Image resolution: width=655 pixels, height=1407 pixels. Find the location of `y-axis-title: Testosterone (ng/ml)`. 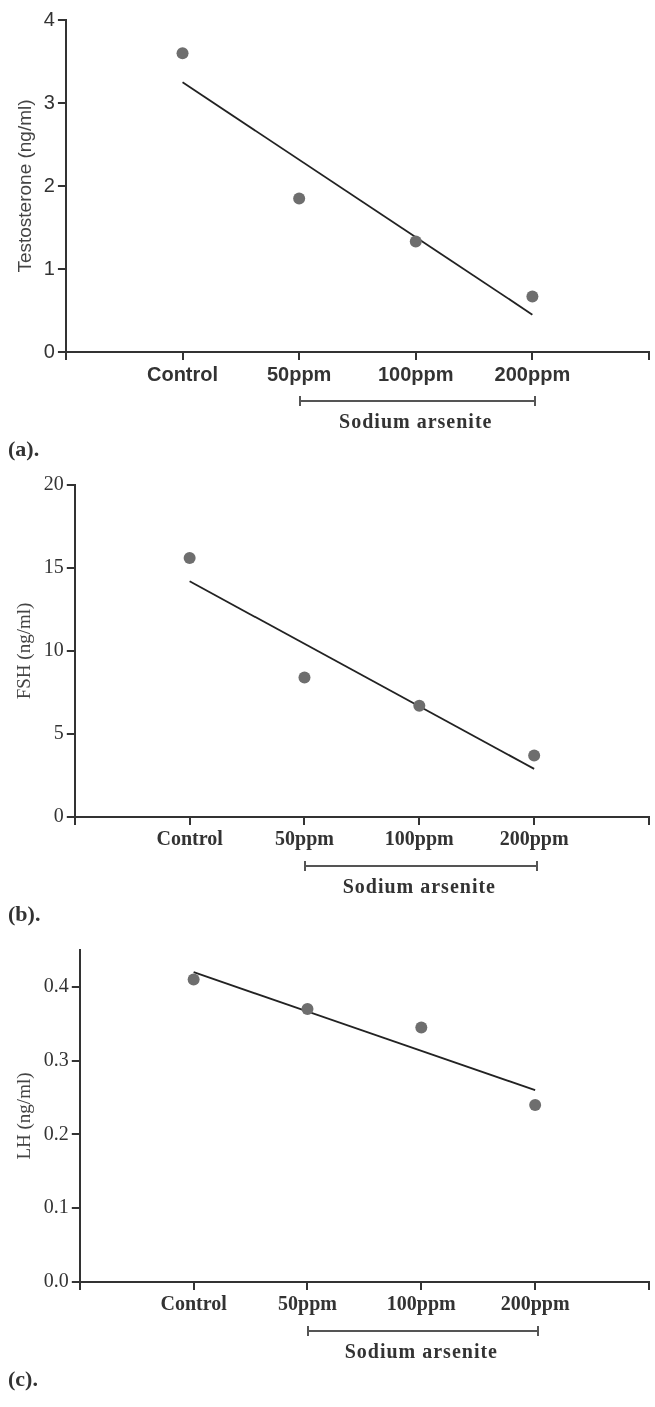

y-axis-title: Testosterone (ng/ml) is located at coordinates (24, 186).